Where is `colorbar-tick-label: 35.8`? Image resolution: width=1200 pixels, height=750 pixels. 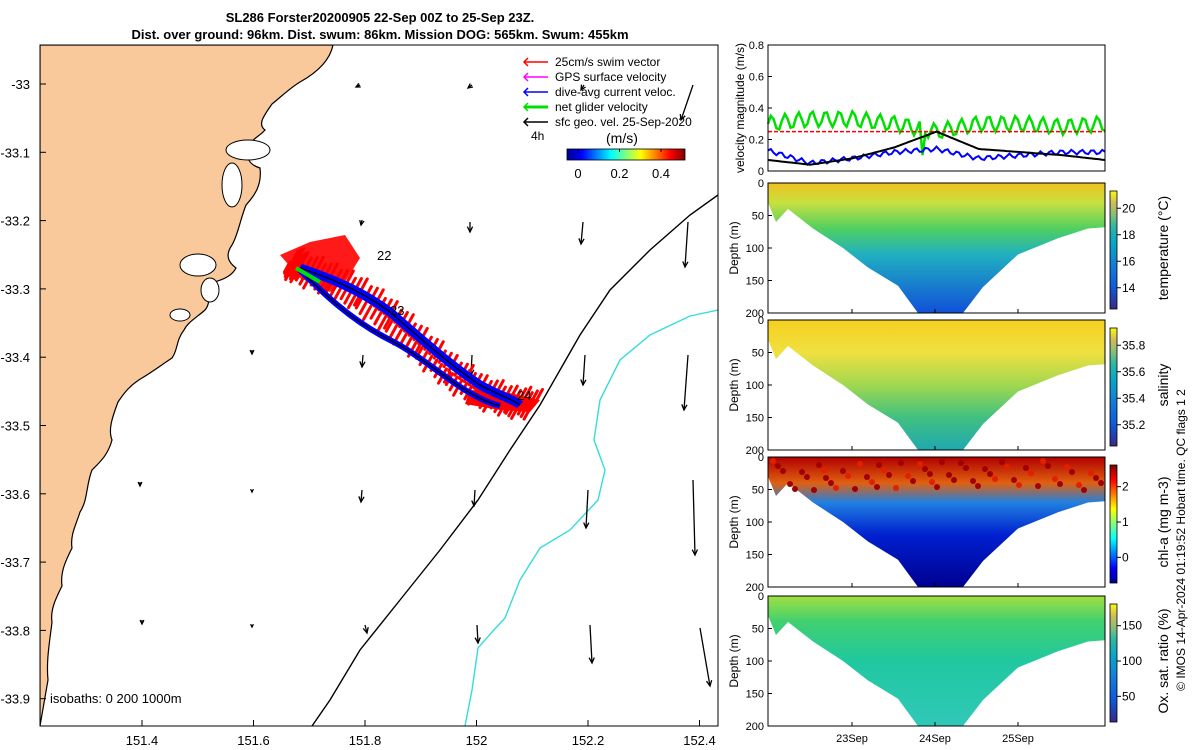
colorbar-tick-label: 35.8 is located at coordinates (1134, 345).